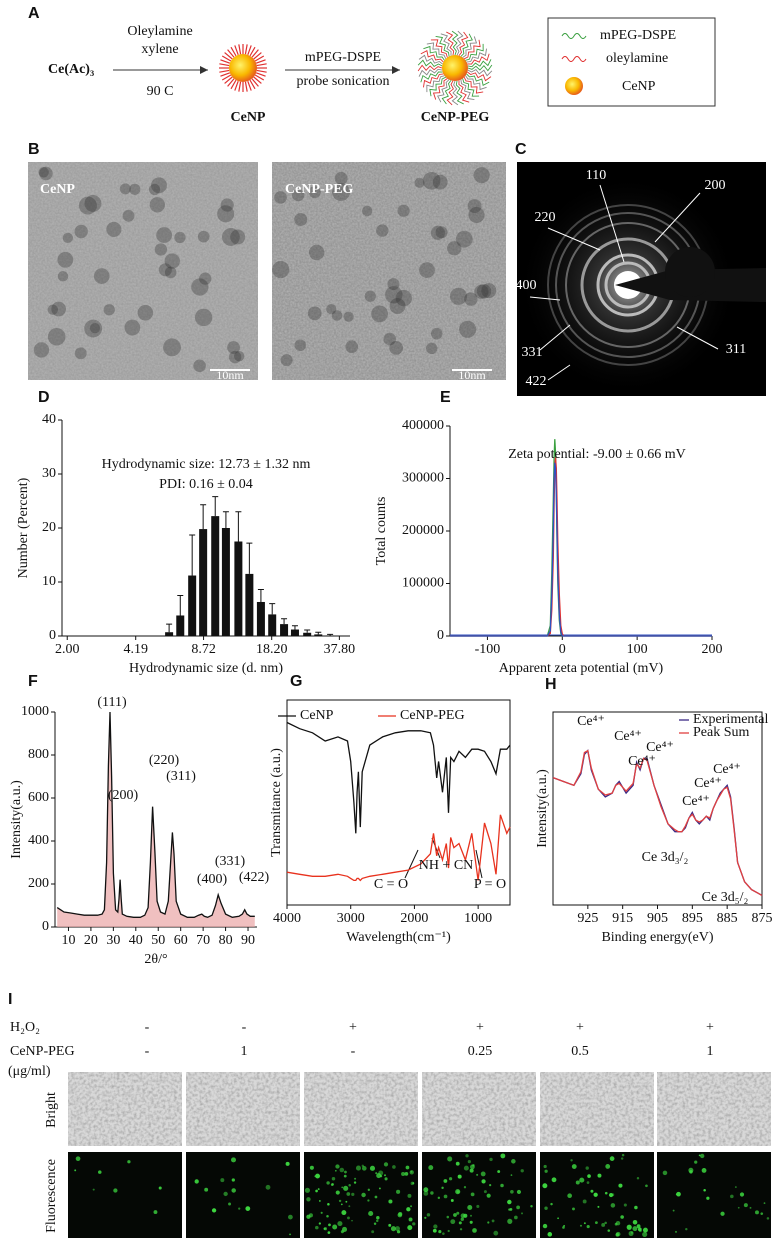 The width and height of the screenshot is (773, 1240). What do you see at coordinates (244, 1027) in the screenshot?
I see `cell-value: -` at bounding box center [244, 1027].